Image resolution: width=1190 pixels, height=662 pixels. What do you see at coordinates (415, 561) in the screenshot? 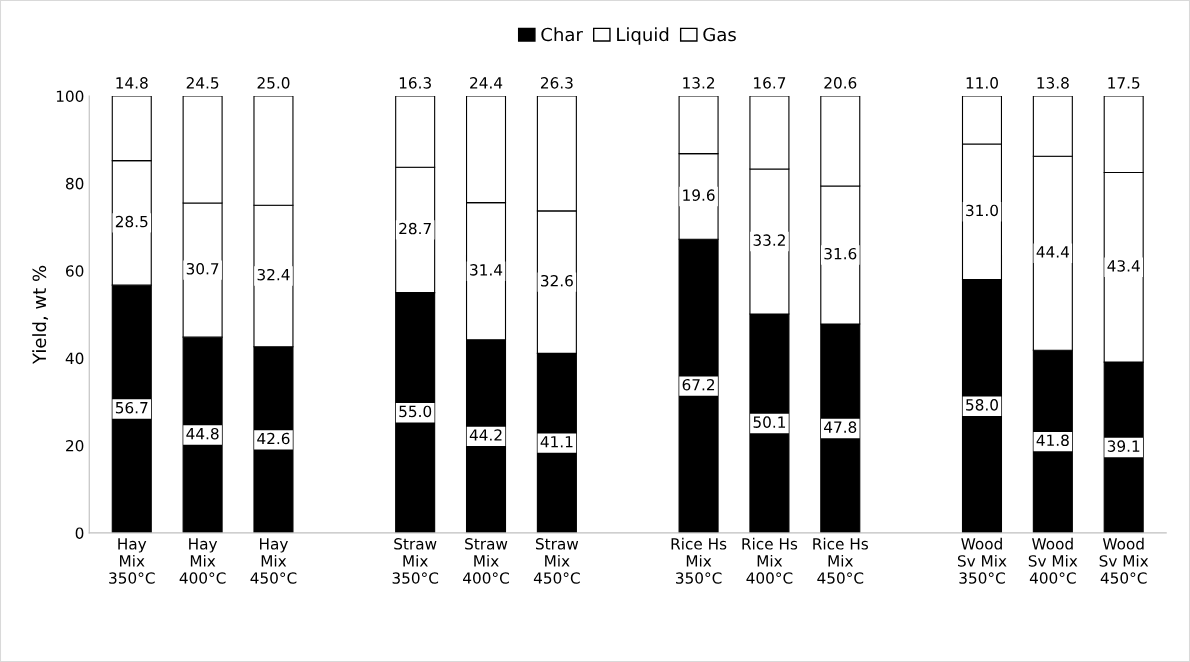
I see `x-tick-label: Straw Mix 350°C` at bounding box center [415, 561].